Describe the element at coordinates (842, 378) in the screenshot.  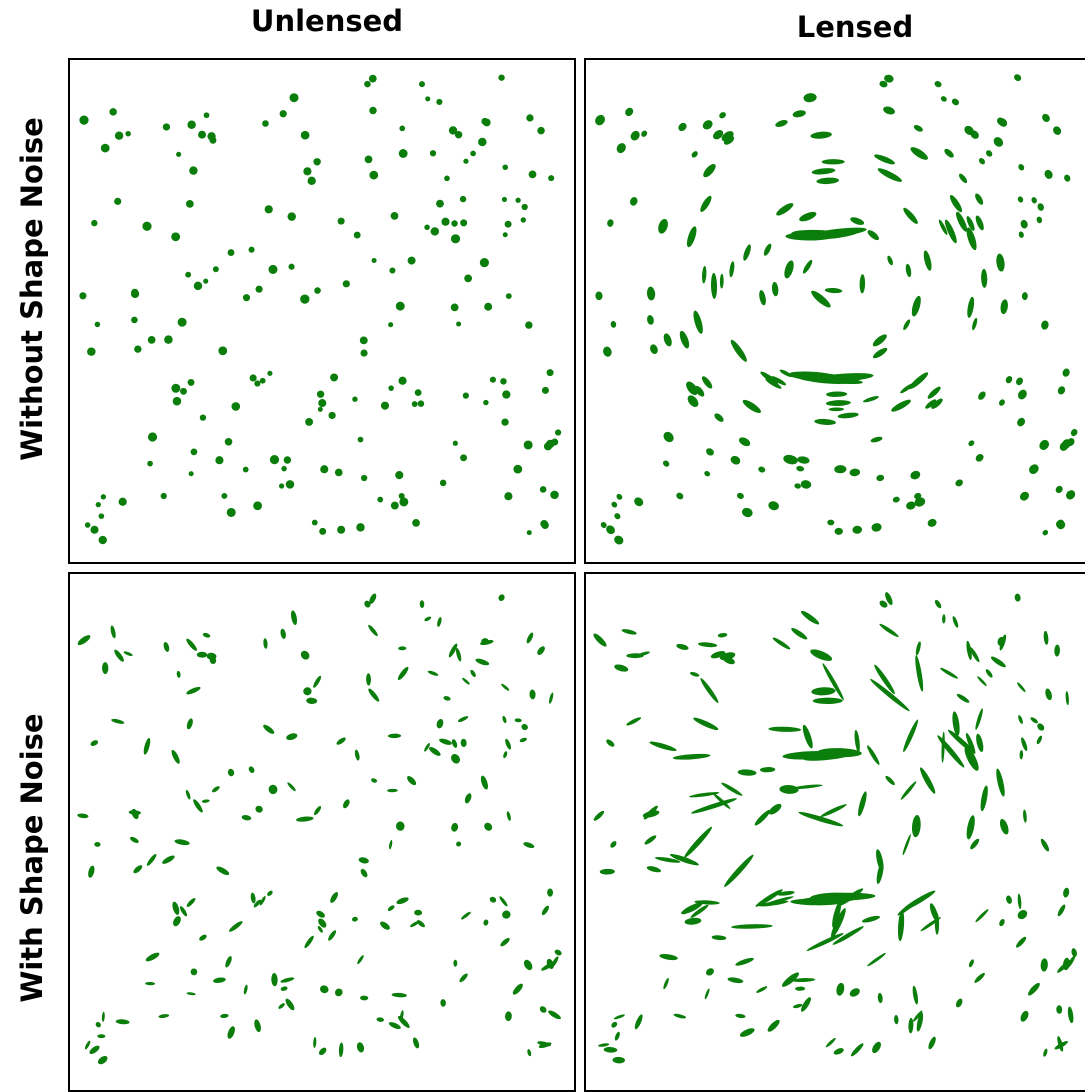
I see `arc-galaxy` at that location.